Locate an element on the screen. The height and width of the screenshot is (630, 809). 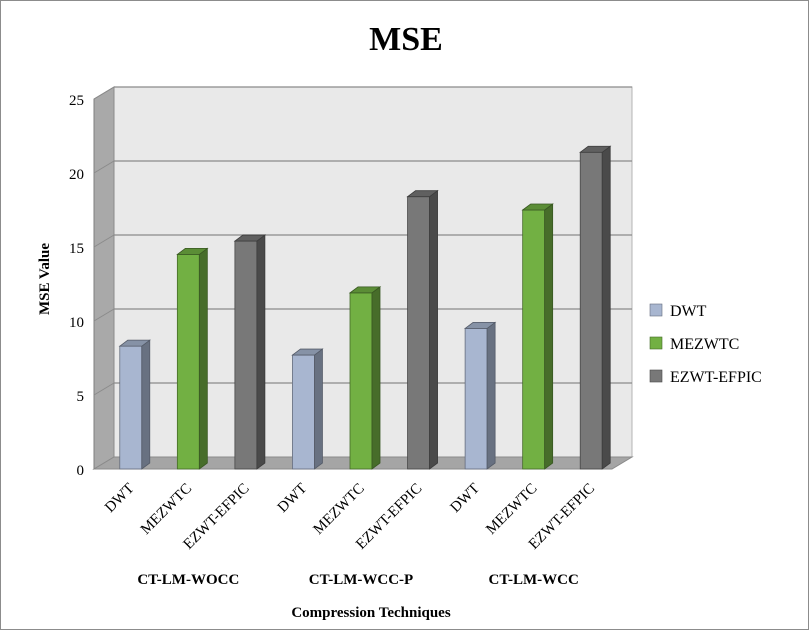
x-axis-label: Compression Techniques is located at coordinates (371, 613).